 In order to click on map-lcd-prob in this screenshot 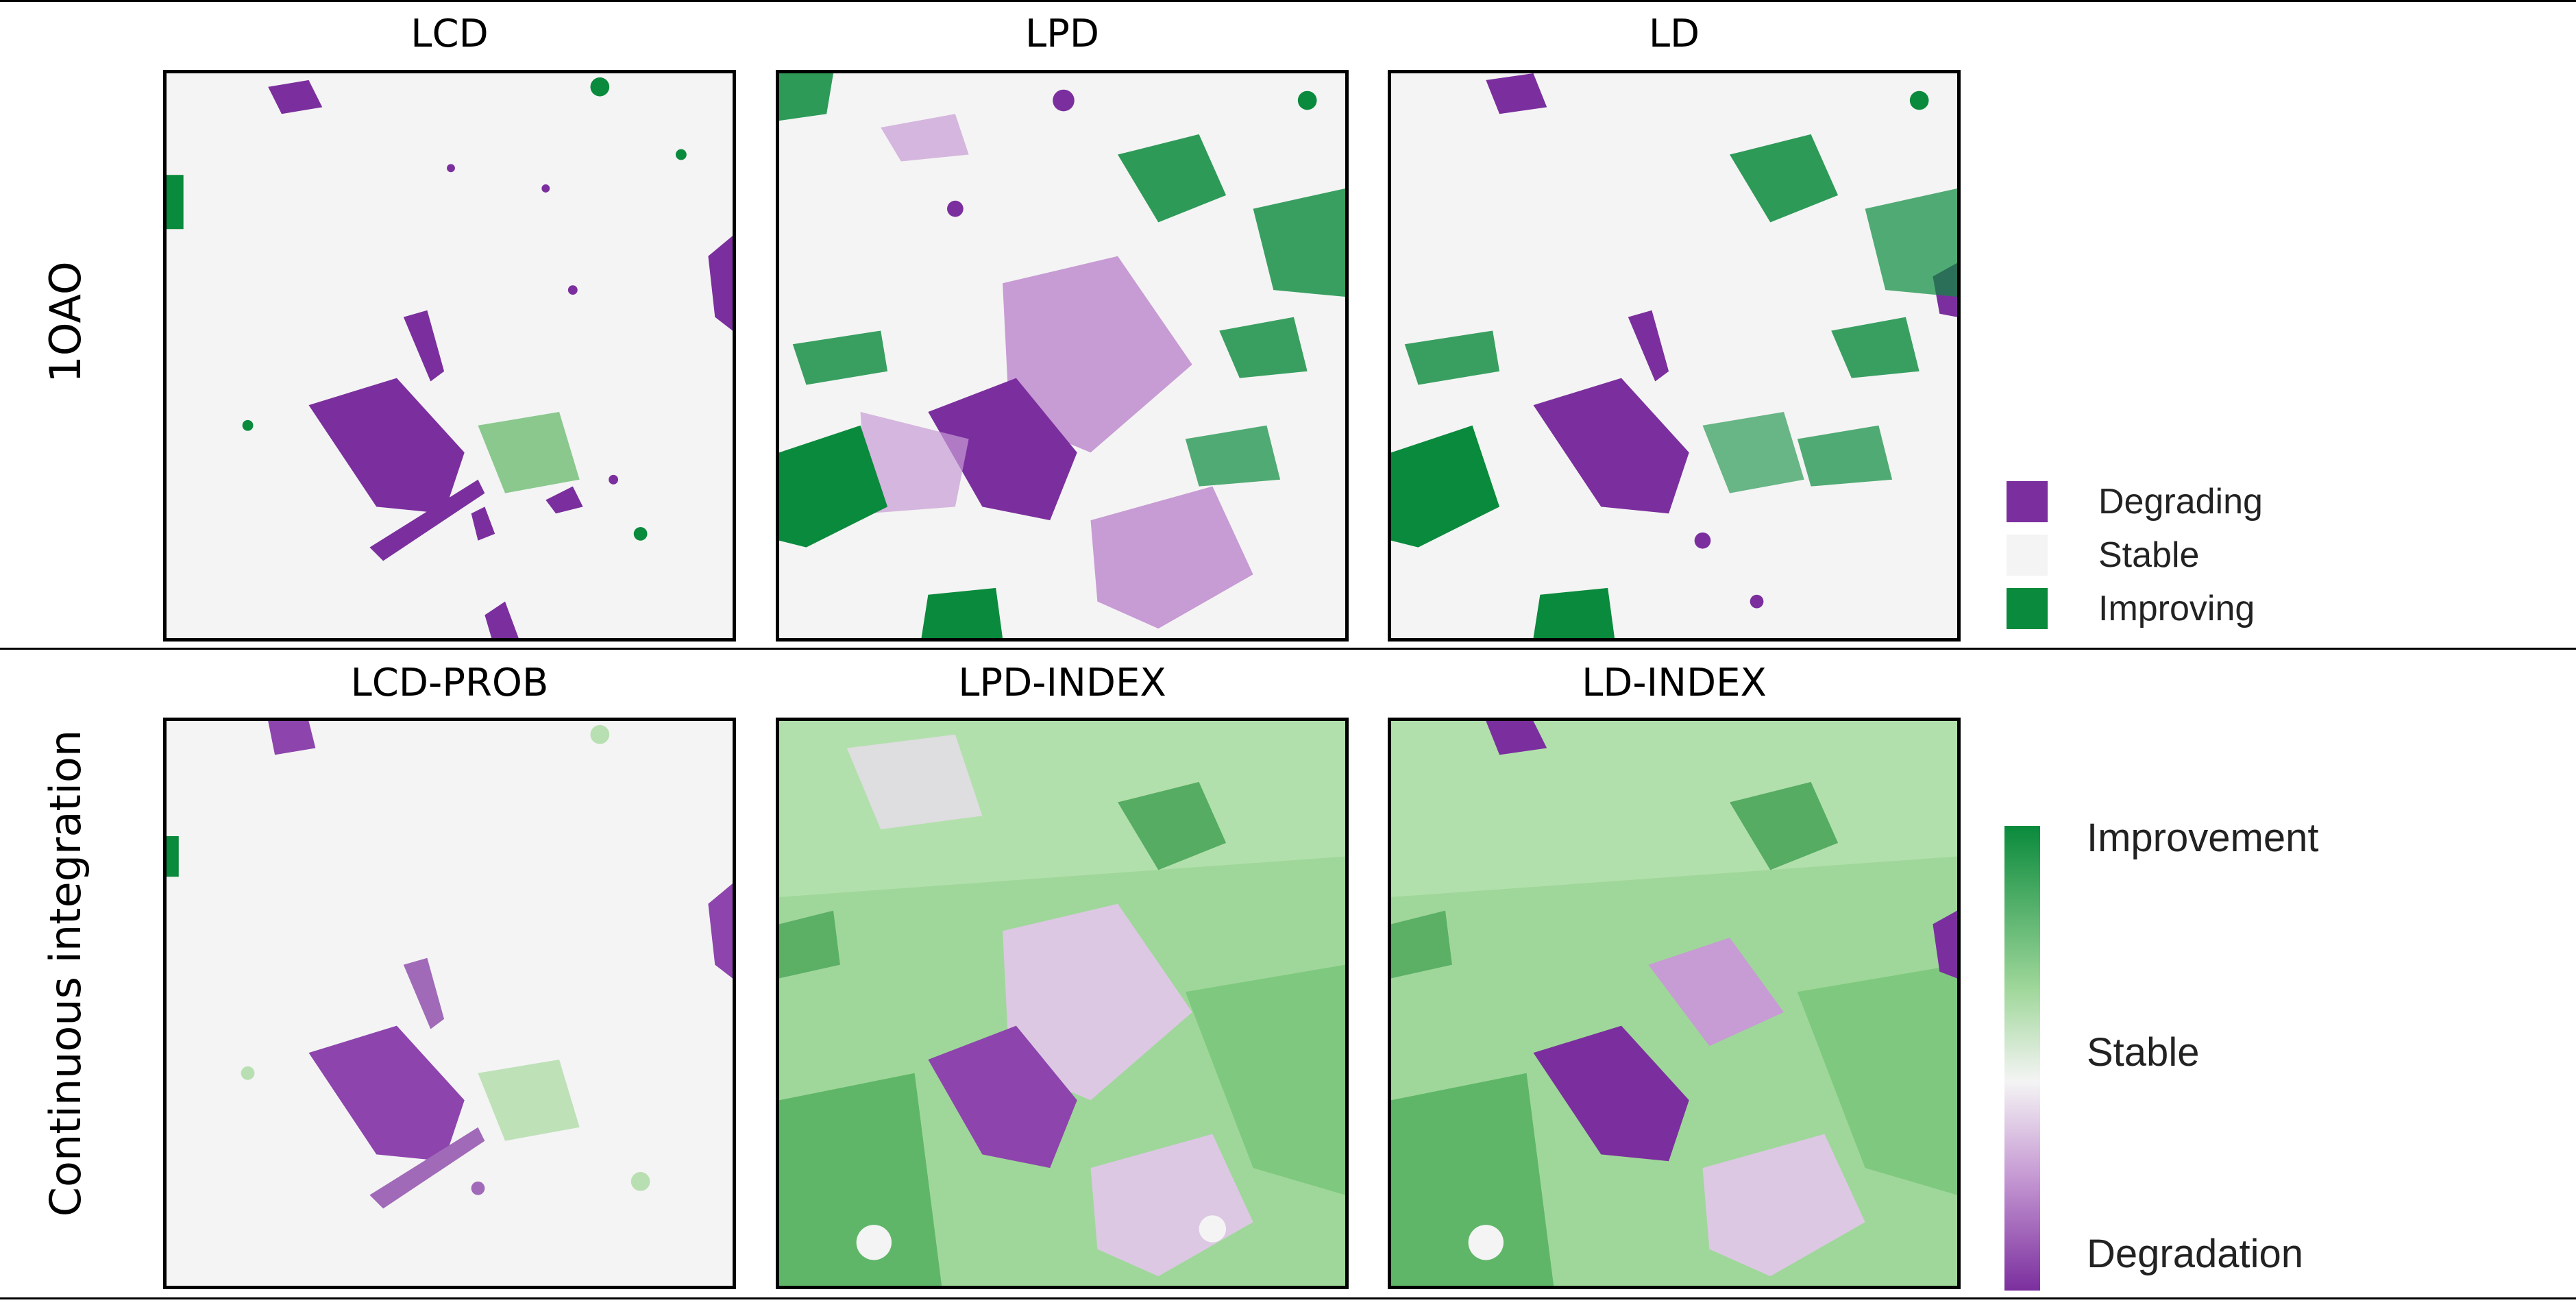, I will do `click(450, 1004)`.